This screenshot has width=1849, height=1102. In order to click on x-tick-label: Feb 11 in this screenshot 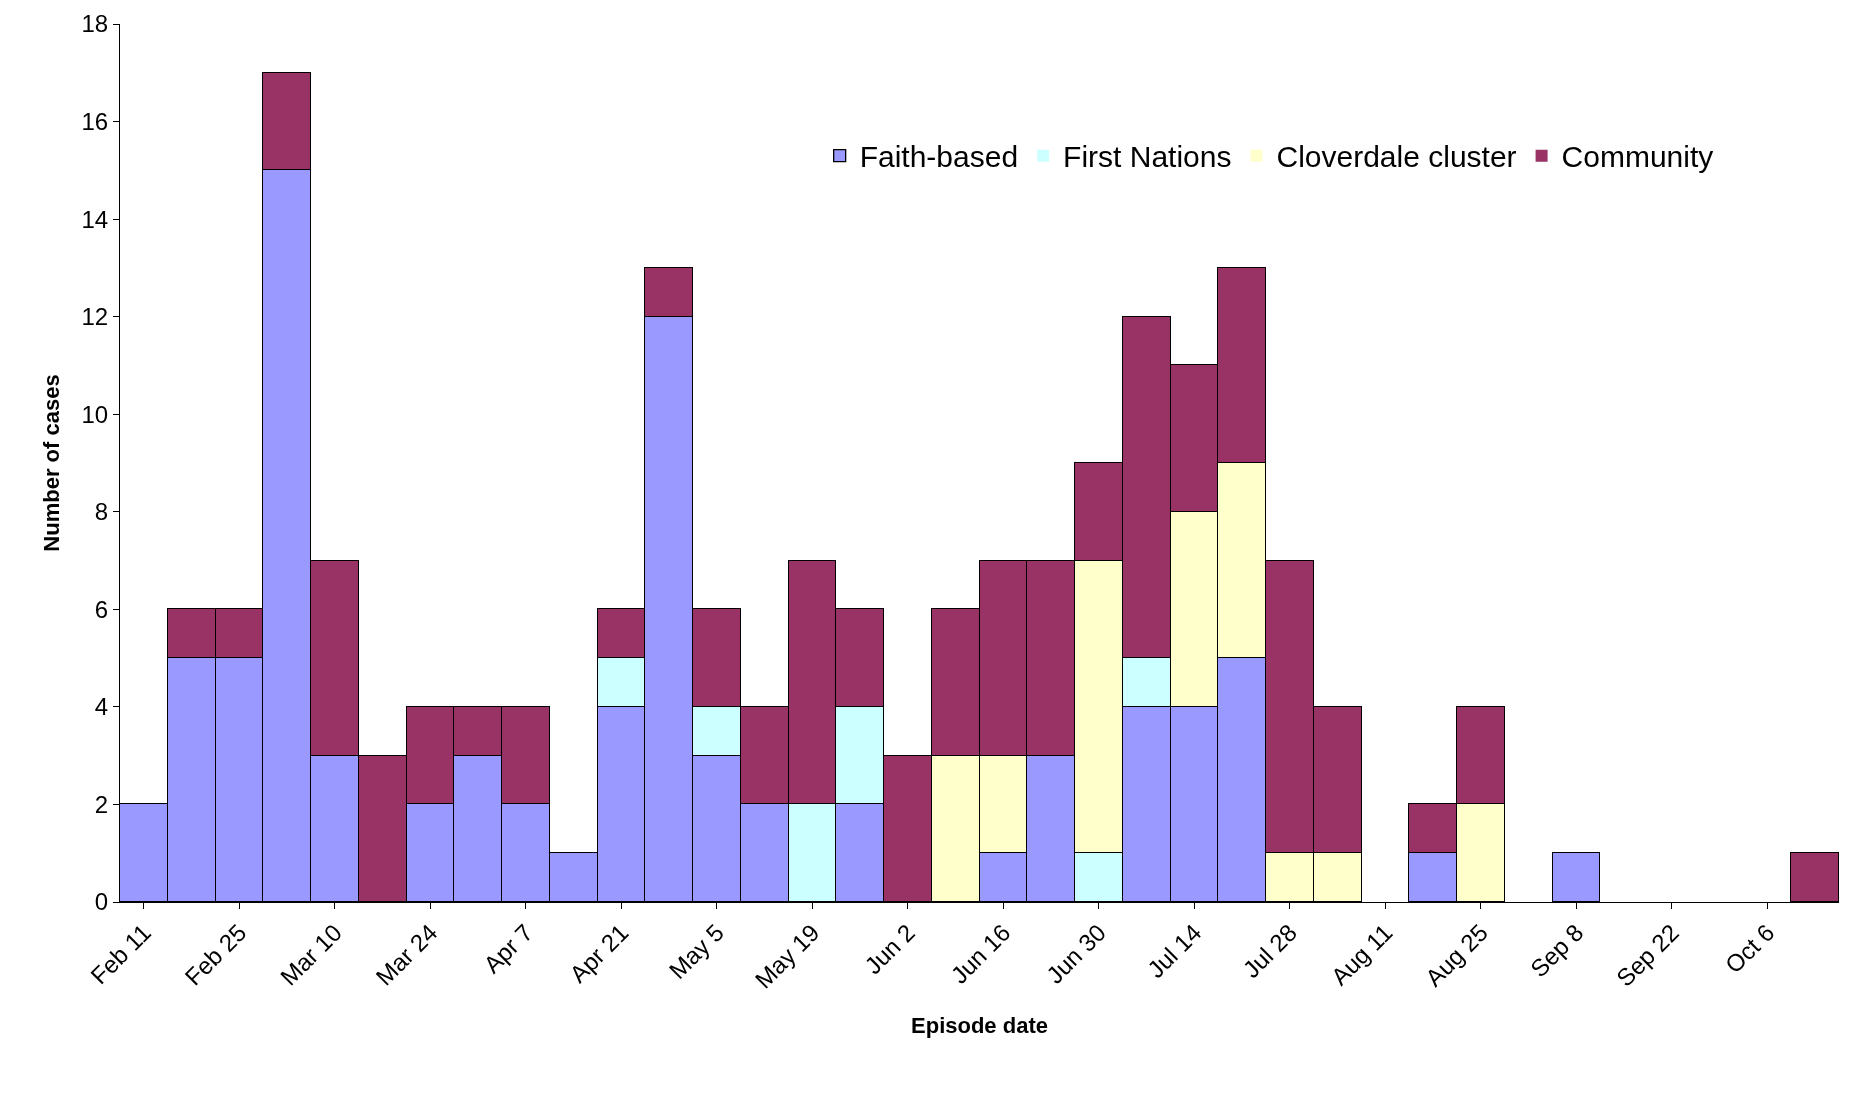, I will do `click(120, 954)`.